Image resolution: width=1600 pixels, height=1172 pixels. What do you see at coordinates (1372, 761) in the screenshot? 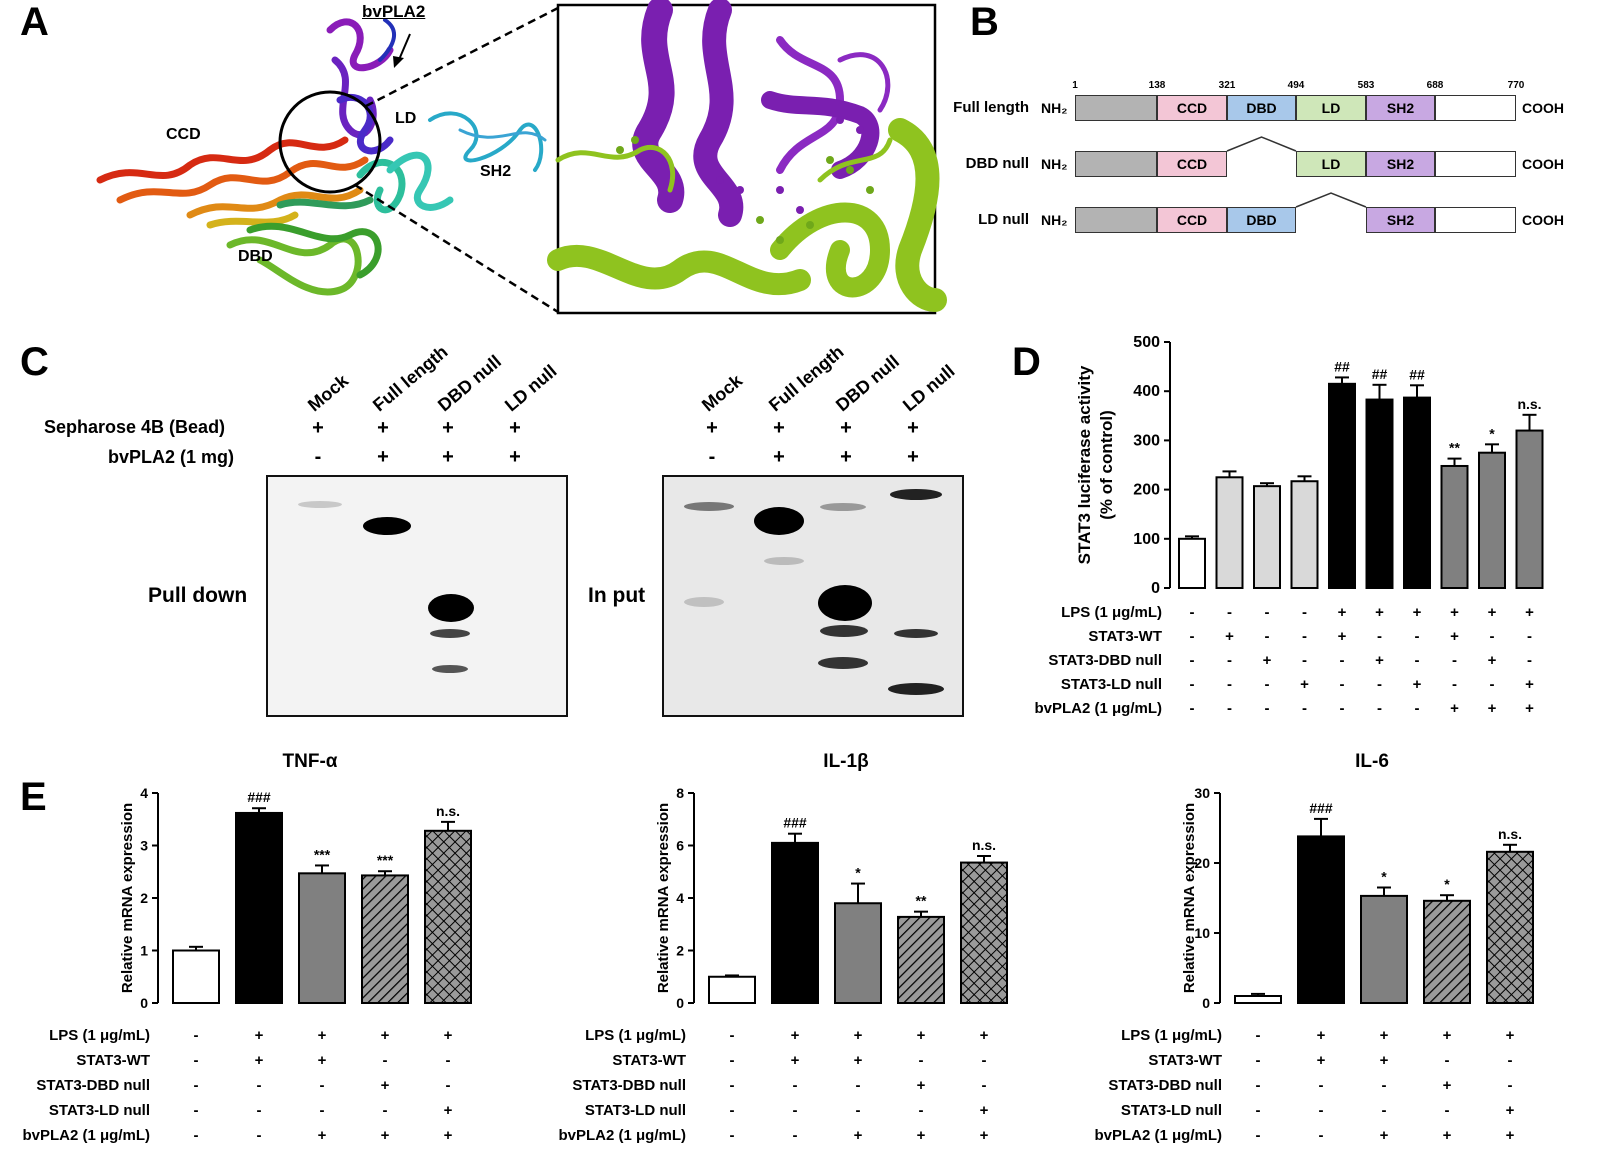
I see `chart-title: IL-6` at bounding box center [1372, 761].